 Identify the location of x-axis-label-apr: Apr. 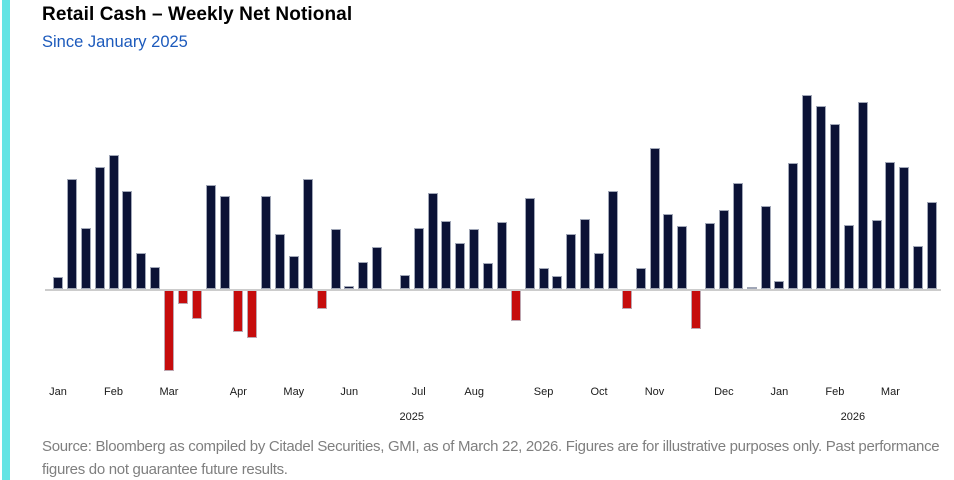
(238, 392).